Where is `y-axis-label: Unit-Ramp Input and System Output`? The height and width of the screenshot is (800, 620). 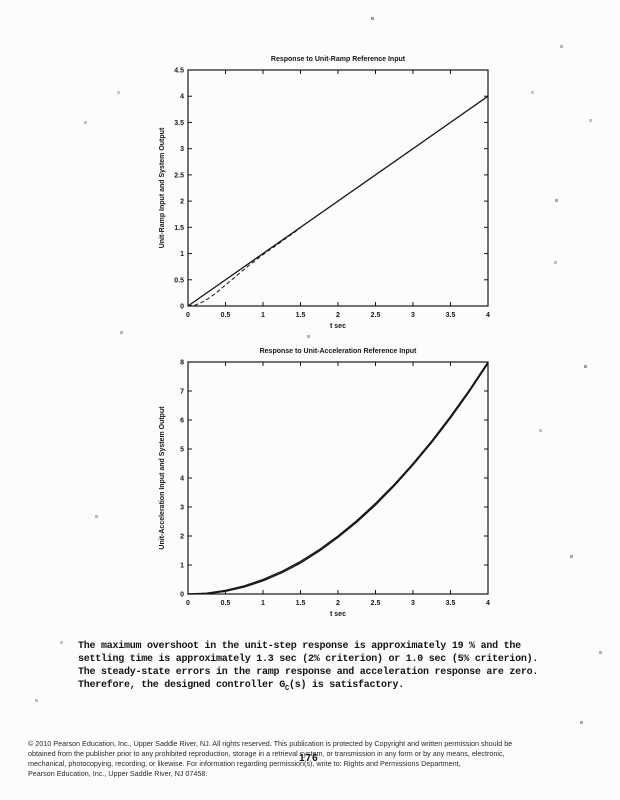 y-axis-label: Unit-Ramp Input and System Output is located at coordinates (162, 187).